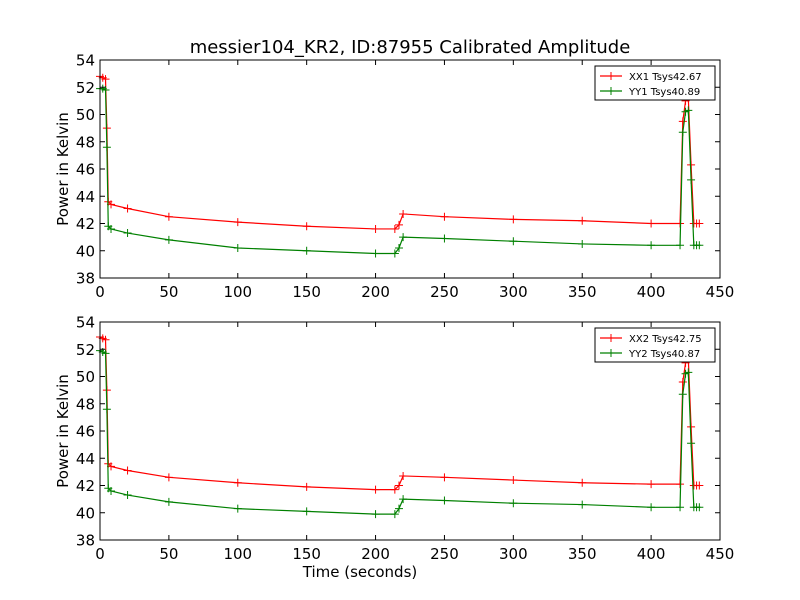  Describe the element at coordinates (665, 339) in the screenshot. I see `legend-label: XX2 Tsys42.75` at that location.